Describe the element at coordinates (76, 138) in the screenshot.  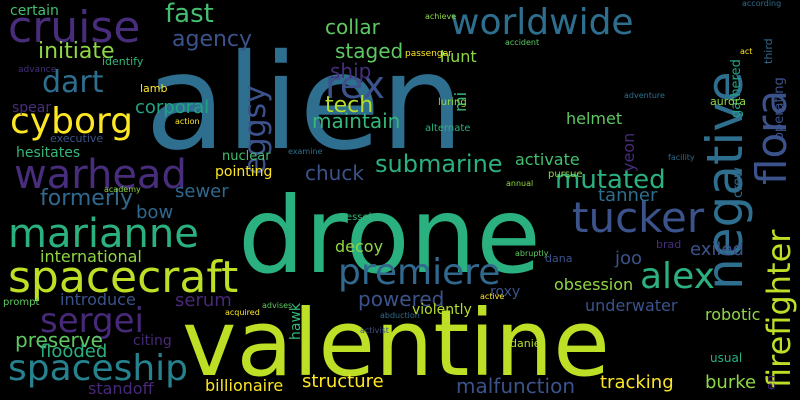
I see `word: executive` at that location.